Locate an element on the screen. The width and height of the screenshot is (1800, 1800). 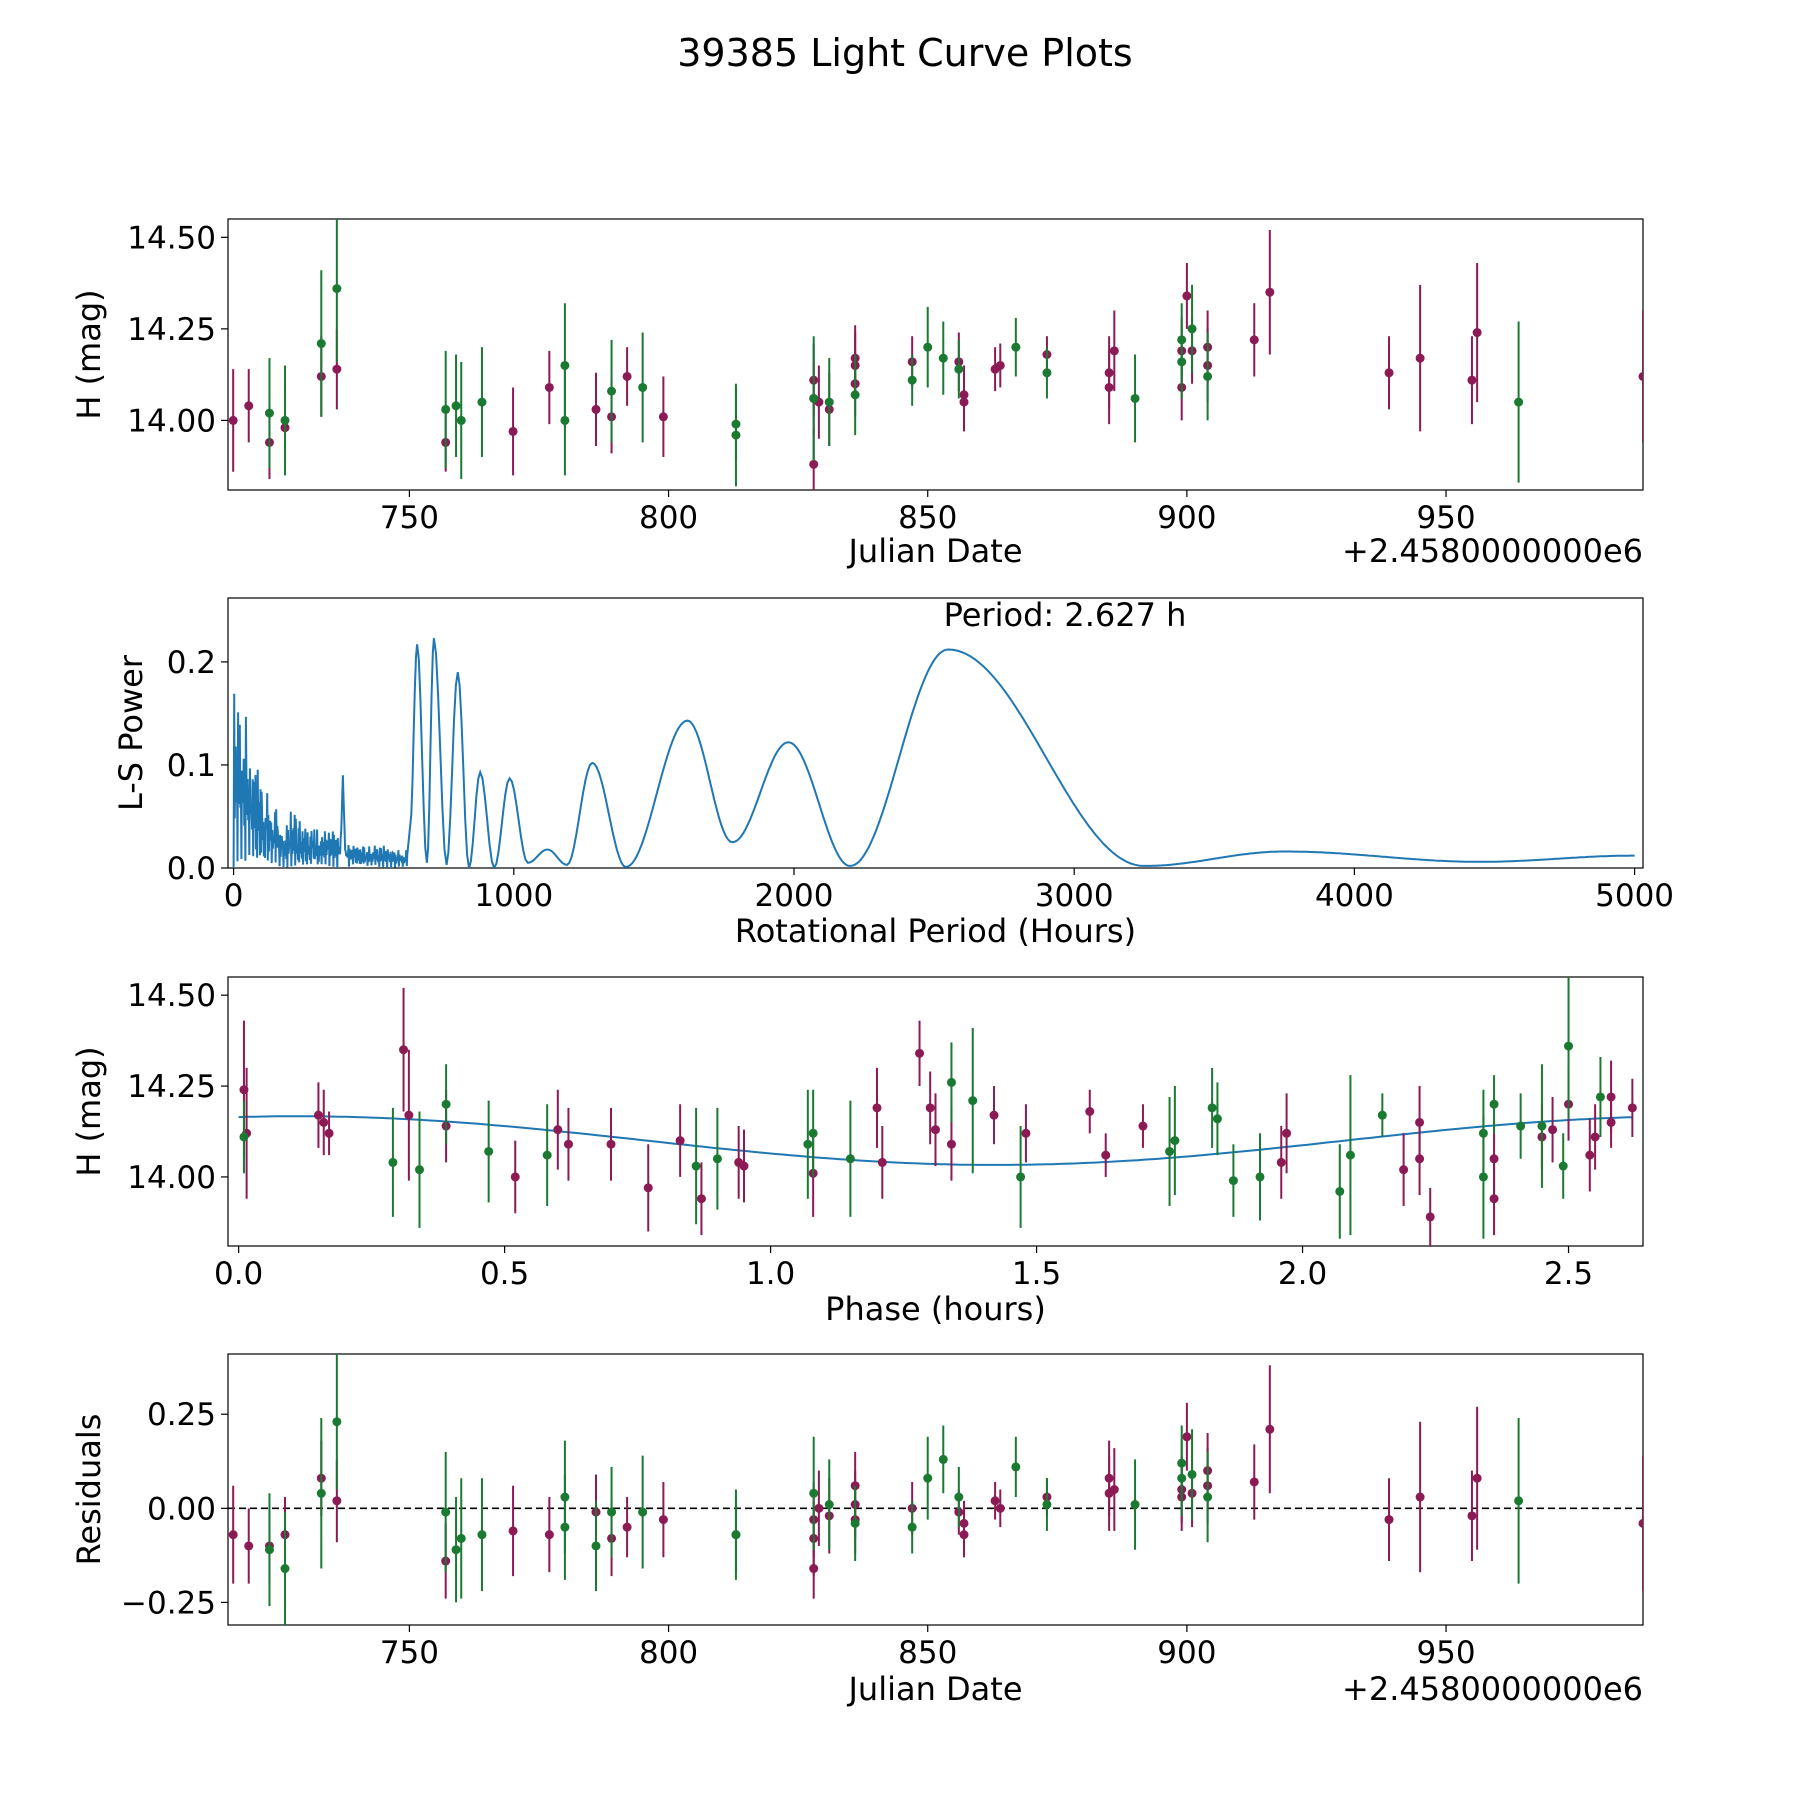
x-tick-label: 950 is located at coordinates (1445, 518).